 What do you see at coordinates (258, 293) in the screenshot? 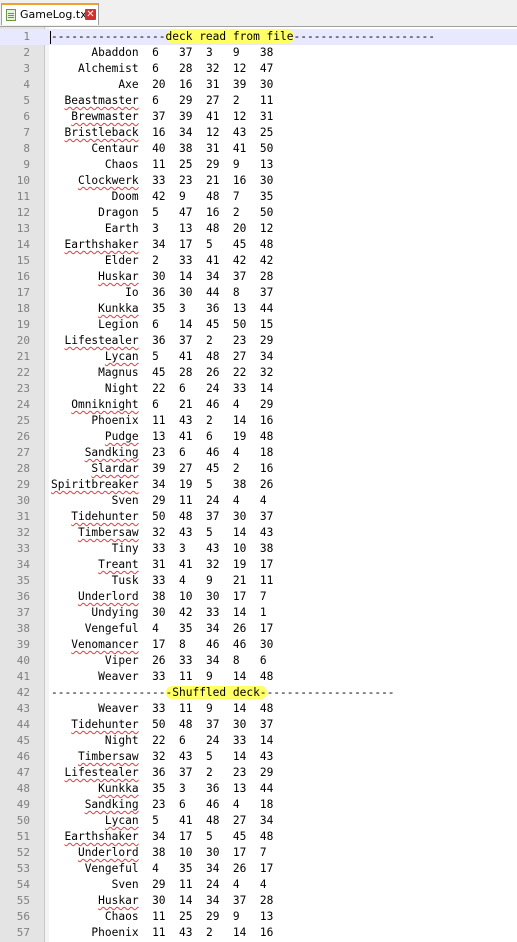
I see `editor-line: 17 Io 36 30 44 8 37` at bounding box center [258, 293].